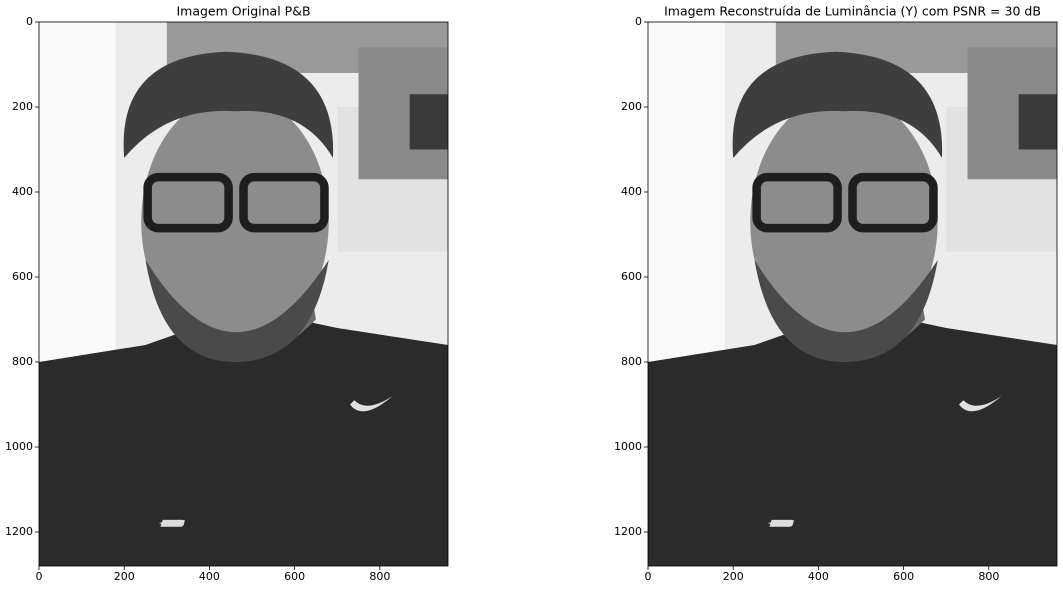 Image resolution: width=1063 pixels, height=590 pixels. What do you see at coordinates (243, 11) in the screenshot?
I see `chart-title: Imagem Original P&B` at bounding box center [243, 11].